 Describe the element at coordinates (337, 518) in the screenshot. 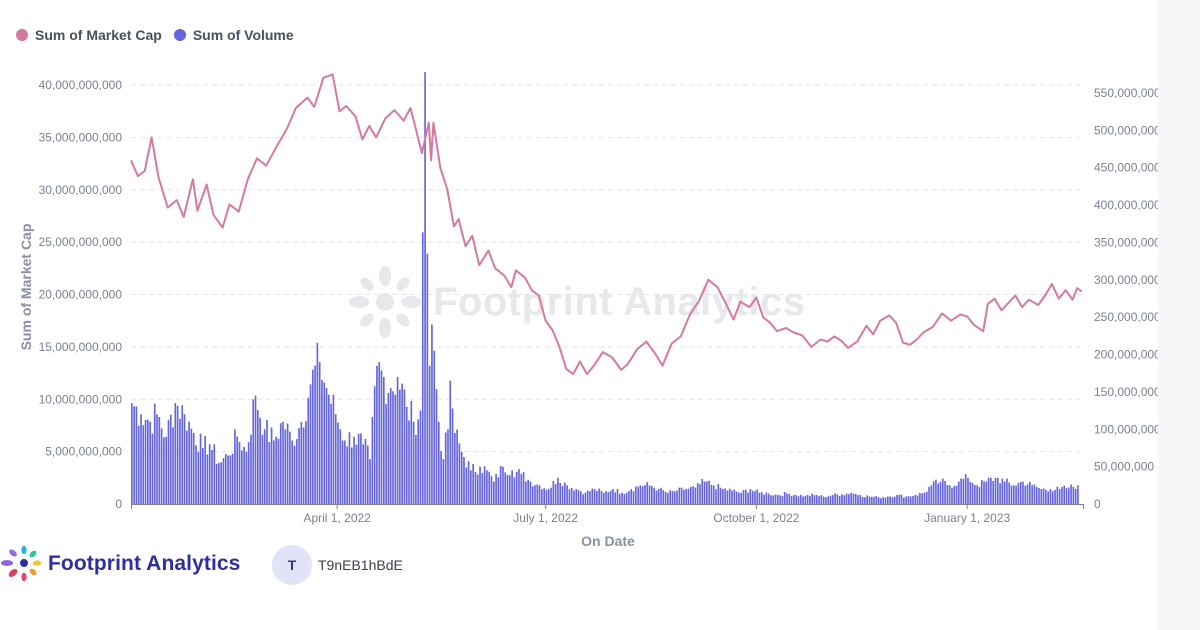

I see `x-tick-label: April 1, 2022` at that location.